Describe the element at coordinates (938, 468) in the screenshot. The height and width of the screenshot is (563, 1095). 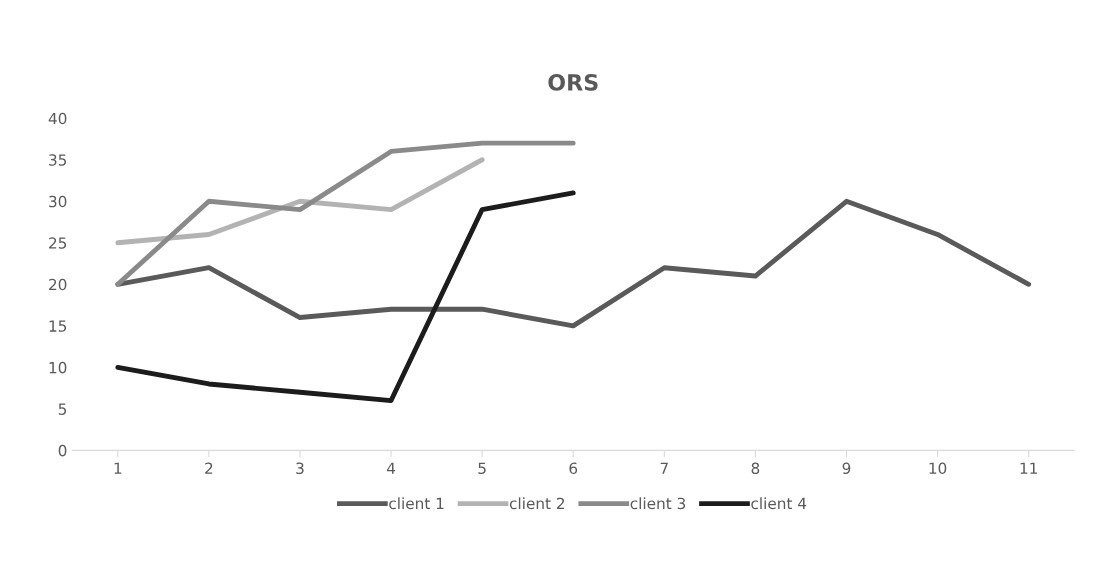
I see `x-tick-label: 10` at that location.